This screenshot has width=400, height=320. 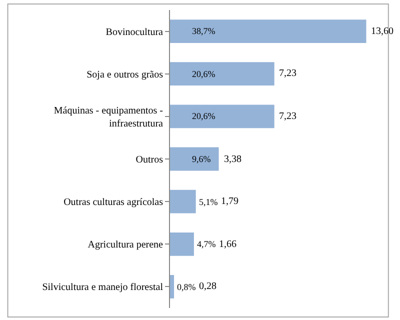 I want to click on data-label: 1,79, so click(x=229, y=201).